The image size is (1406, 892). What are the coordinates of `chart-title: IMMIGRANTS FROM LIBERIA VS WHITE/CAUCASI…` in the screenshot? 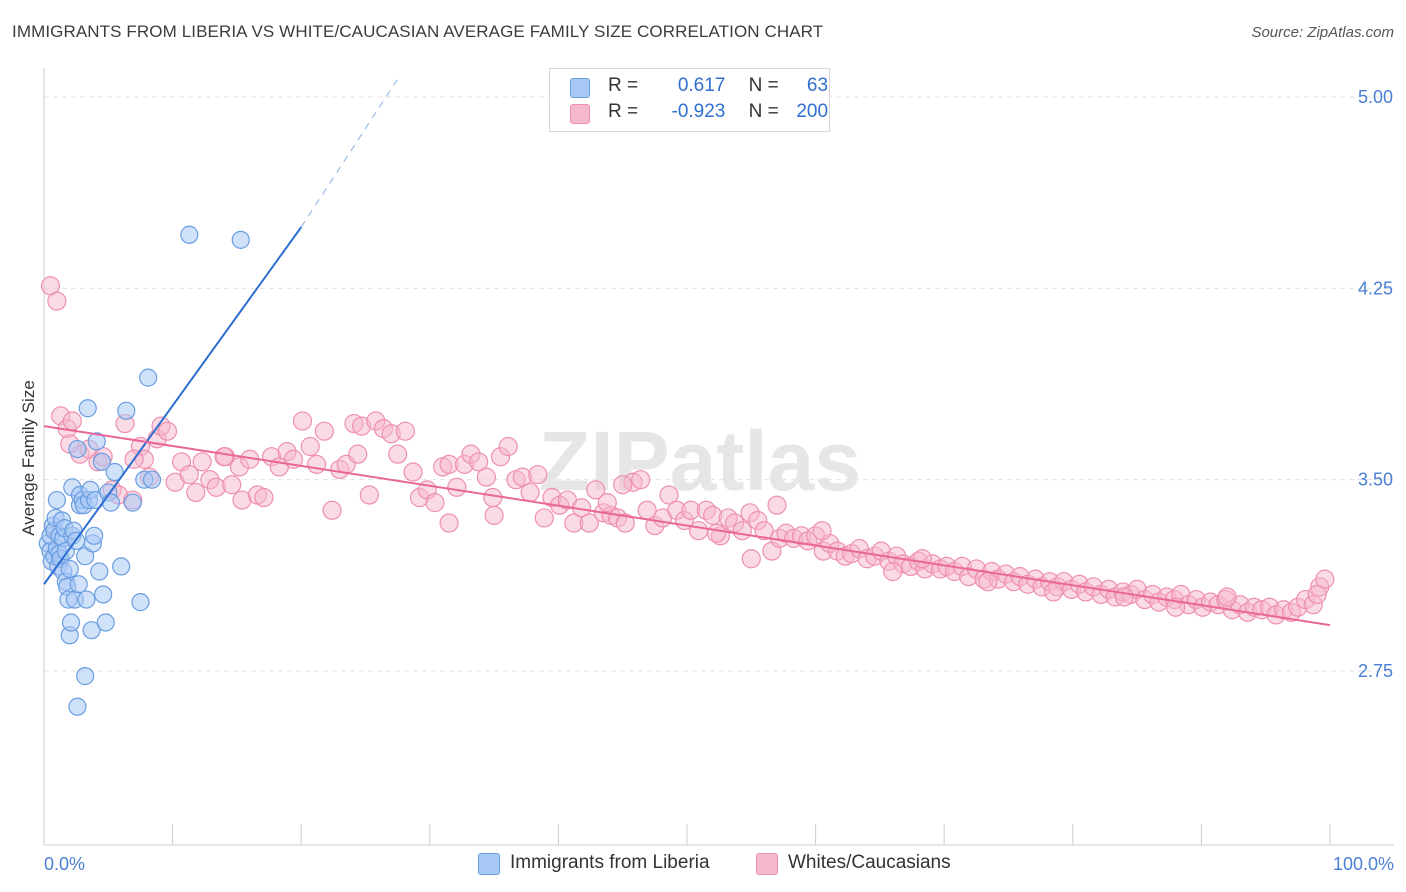 It's located at (418, 31).